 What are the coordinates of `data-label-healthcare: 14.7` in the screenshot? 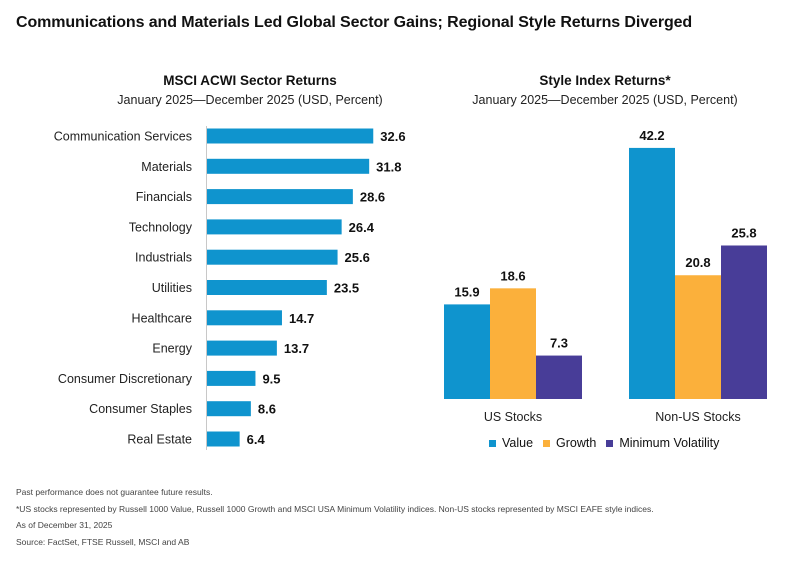 It's located at (301, 318).